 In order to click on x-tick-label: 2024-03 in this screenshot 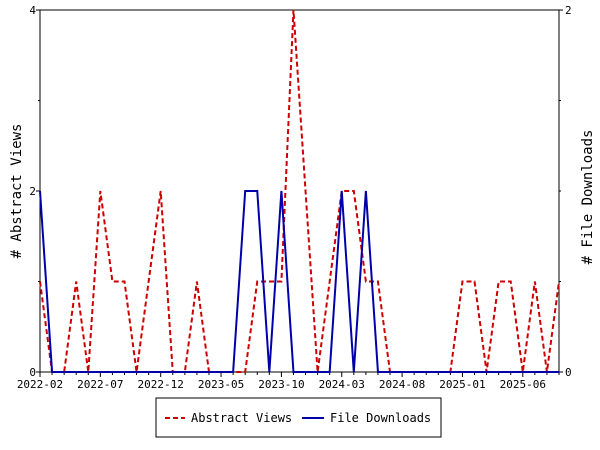, I will do `click(342, 384)`.